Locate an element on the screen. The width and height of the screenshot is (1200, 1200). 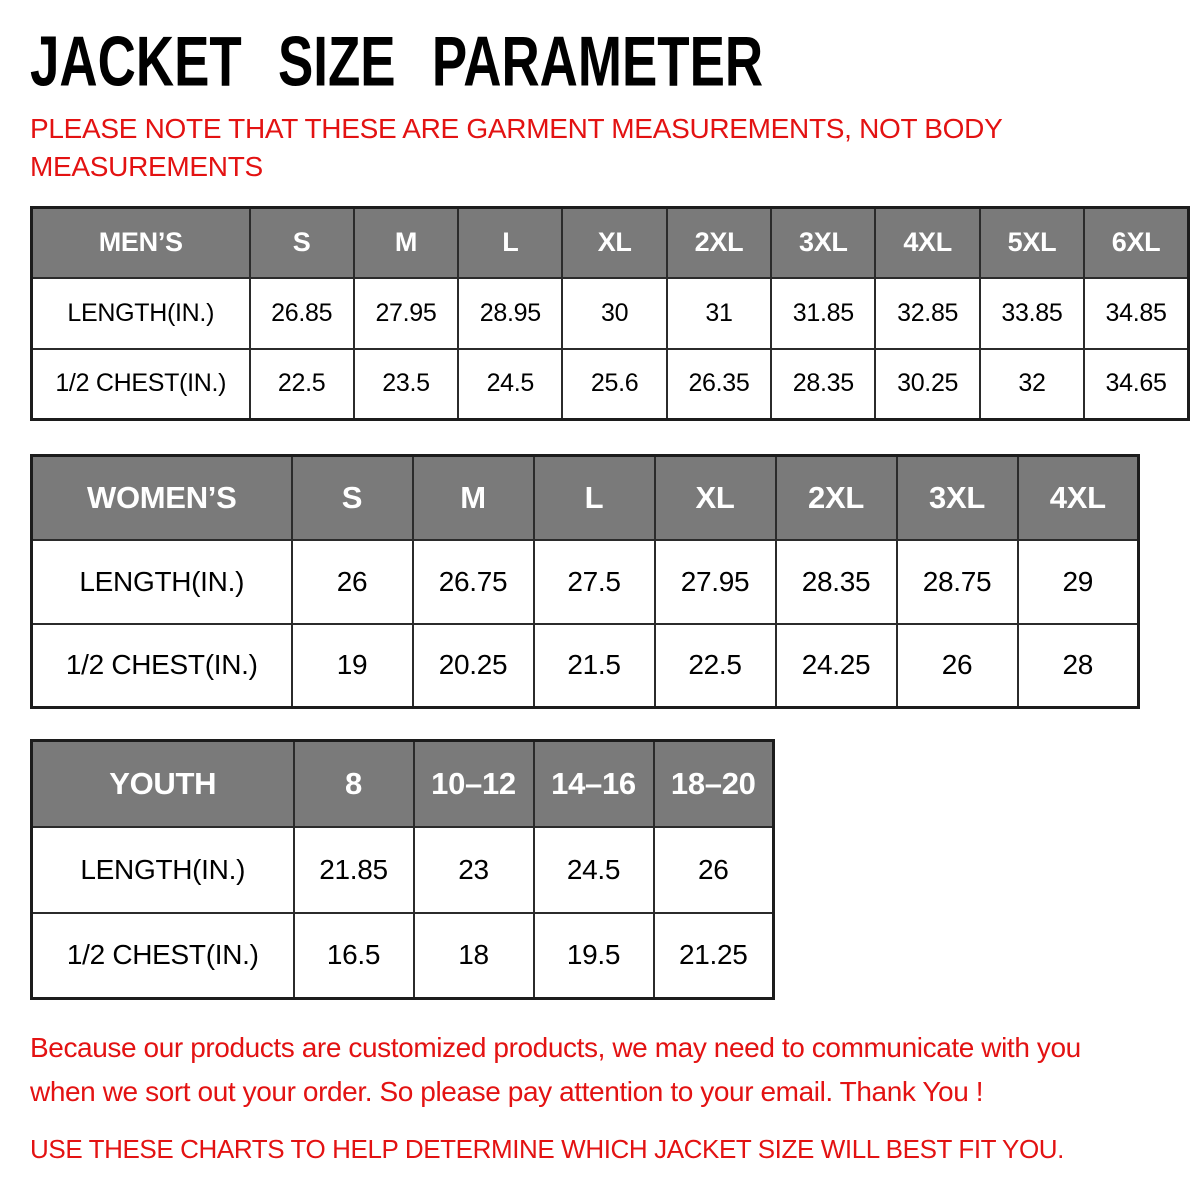
value-cell: 19 is located at coordinates (352, 665).